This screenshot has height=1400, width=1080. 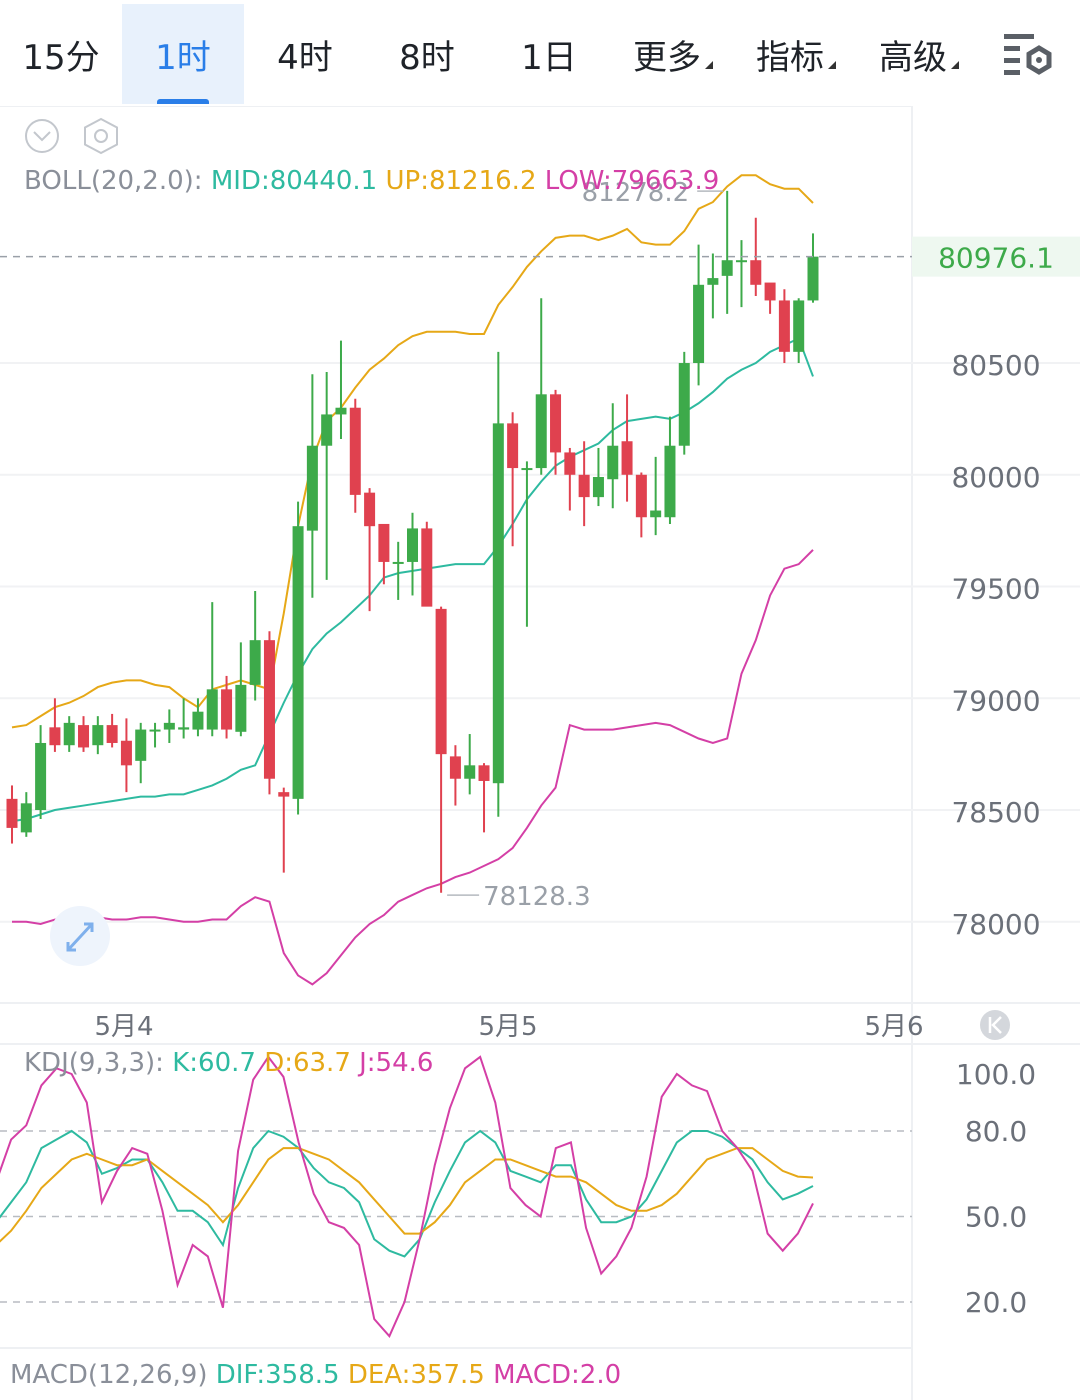 I want to click on tab-label: 指标, so click(x=790, y=57).